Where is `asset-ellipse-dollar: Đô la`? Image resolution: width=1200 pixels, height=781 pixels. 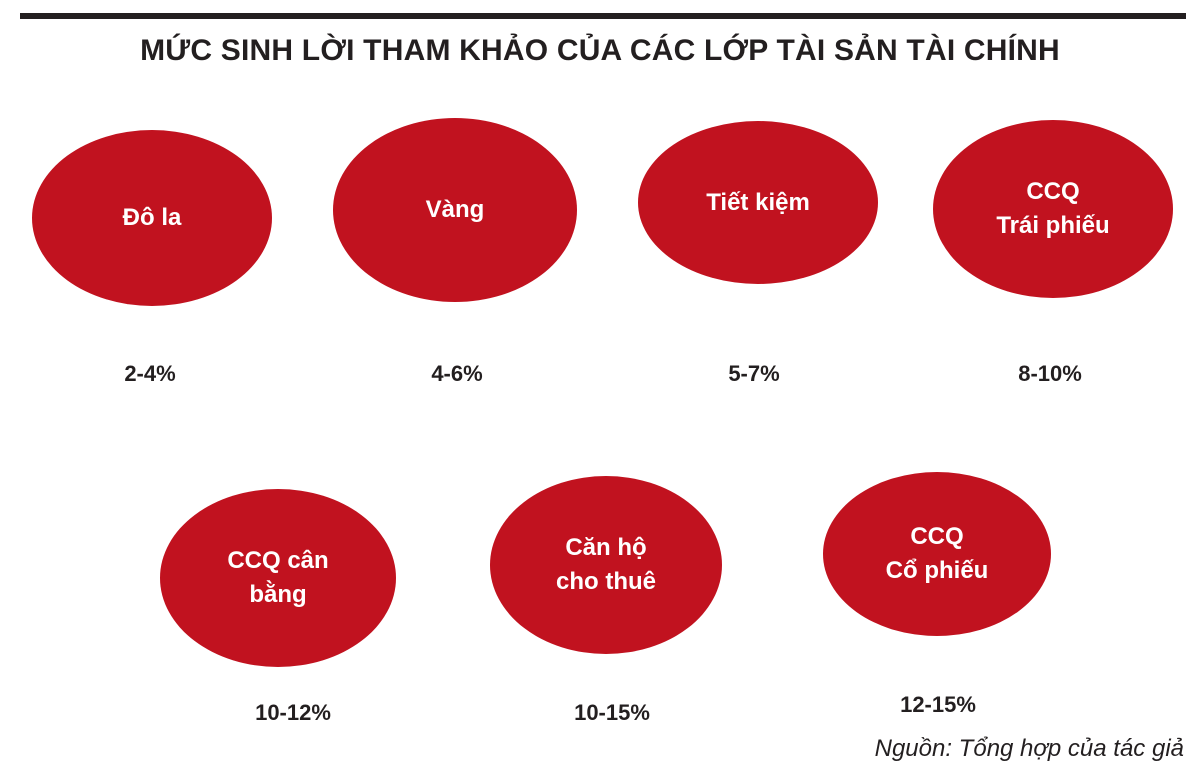
asset-ellipse-dollar: Đô la is located at coordinates (152, 218).